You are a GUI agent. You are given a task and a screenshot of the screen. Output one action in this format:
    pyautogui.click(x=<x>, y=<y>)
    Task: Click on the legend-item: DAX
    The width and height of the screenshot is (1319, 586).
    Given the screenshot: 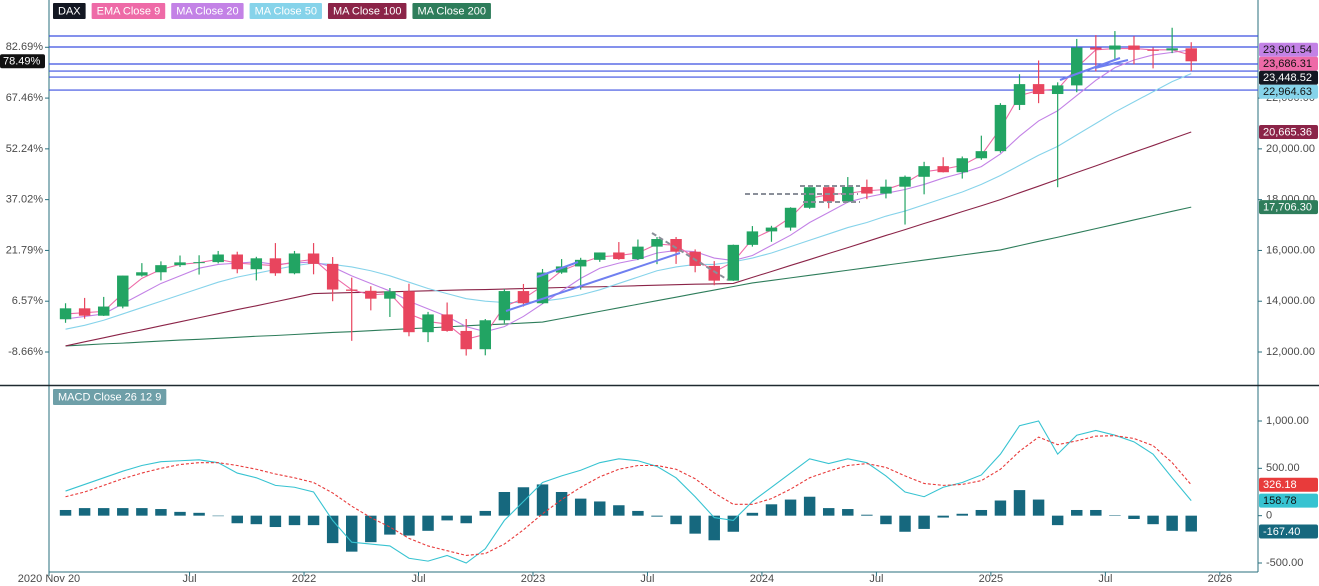 What is the action you would take?
    pyautogui.click(x=69, y=11)
    